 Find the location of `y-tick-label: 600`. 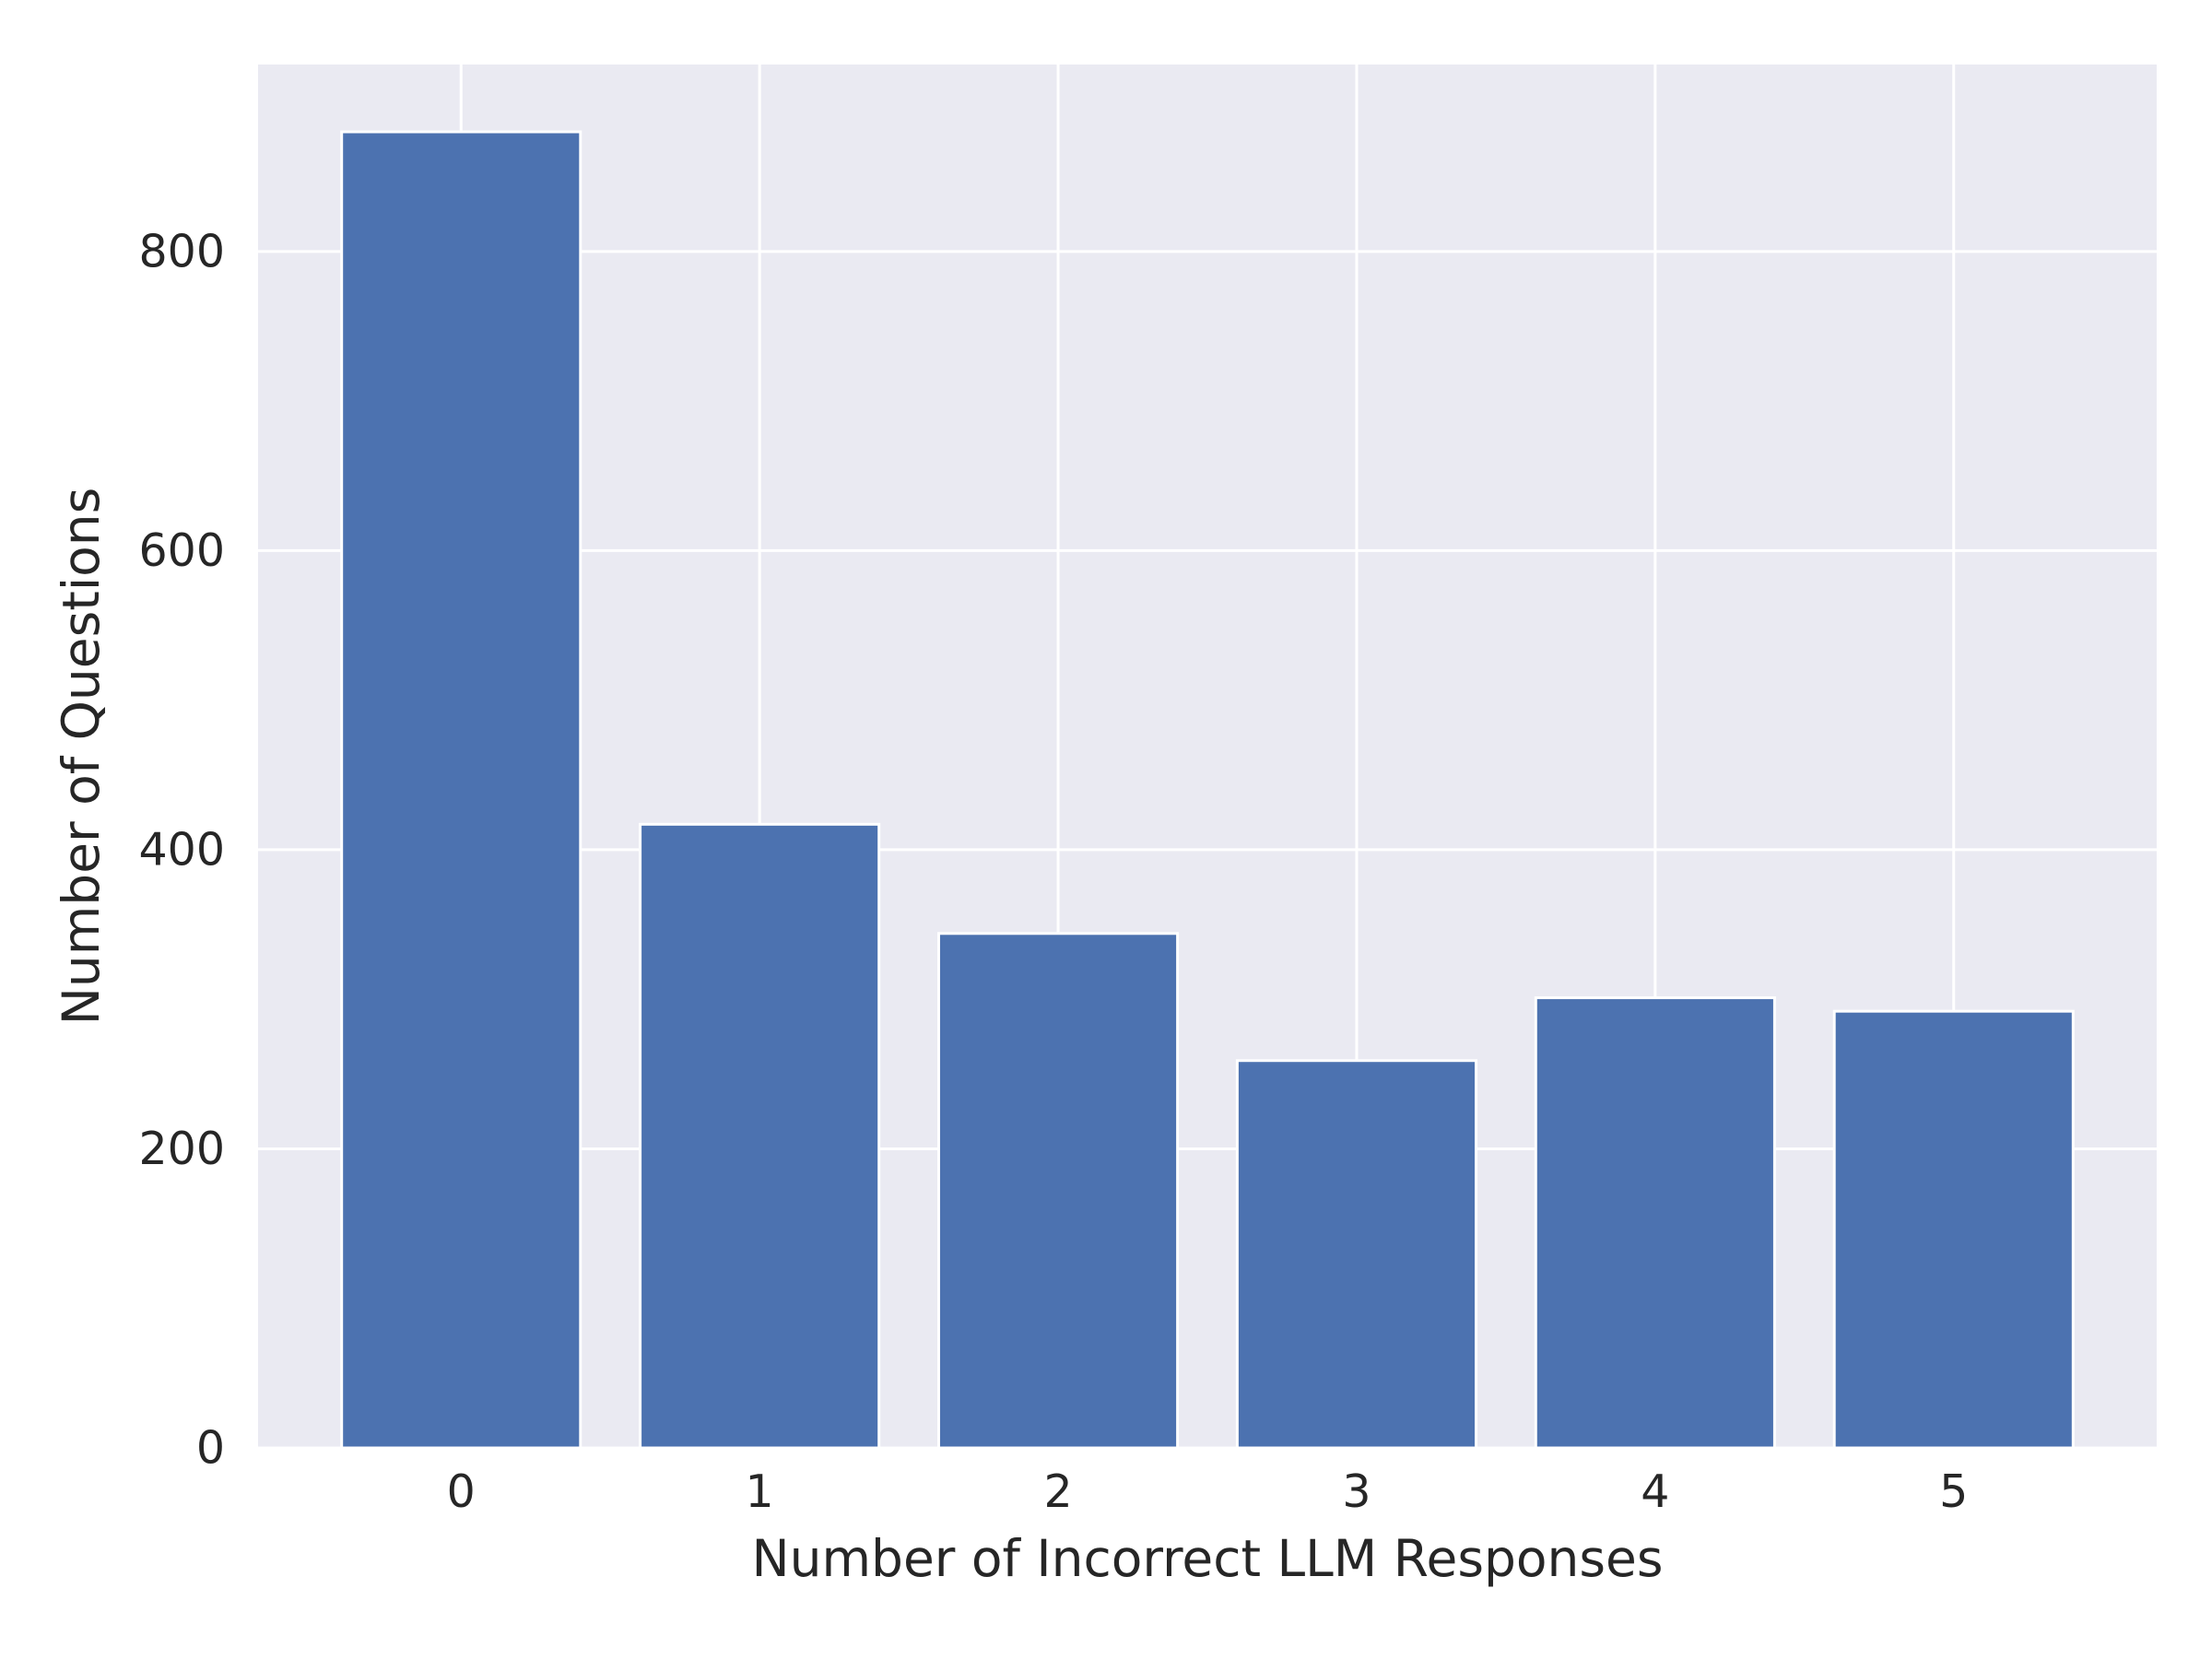

y-tick-label: 600 is located at coordinates (181, 550).